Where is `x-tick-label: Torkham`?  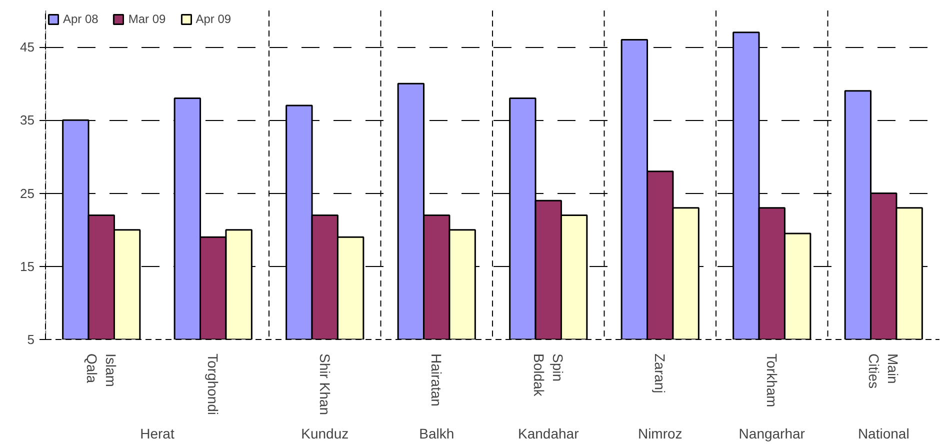
x-tick-label: Torkham is located at coordinates (772, 381).